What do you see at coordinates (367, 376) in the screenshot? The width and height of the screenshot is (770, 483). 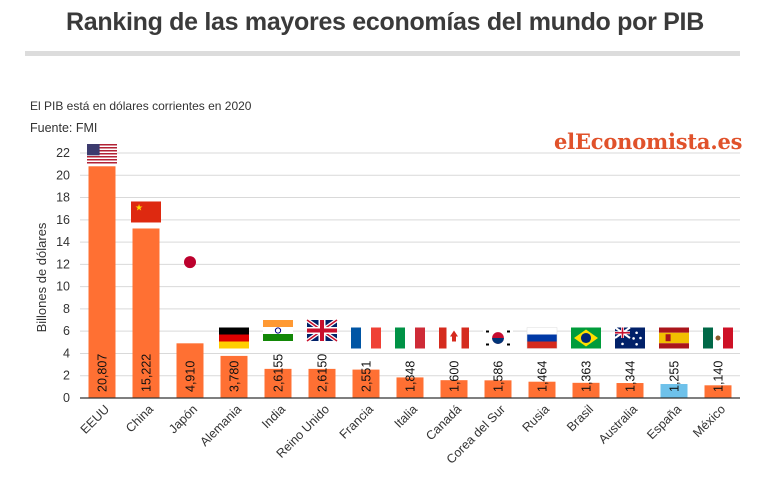 I see `value-label: 2,551` at bounding box center [367, 376].